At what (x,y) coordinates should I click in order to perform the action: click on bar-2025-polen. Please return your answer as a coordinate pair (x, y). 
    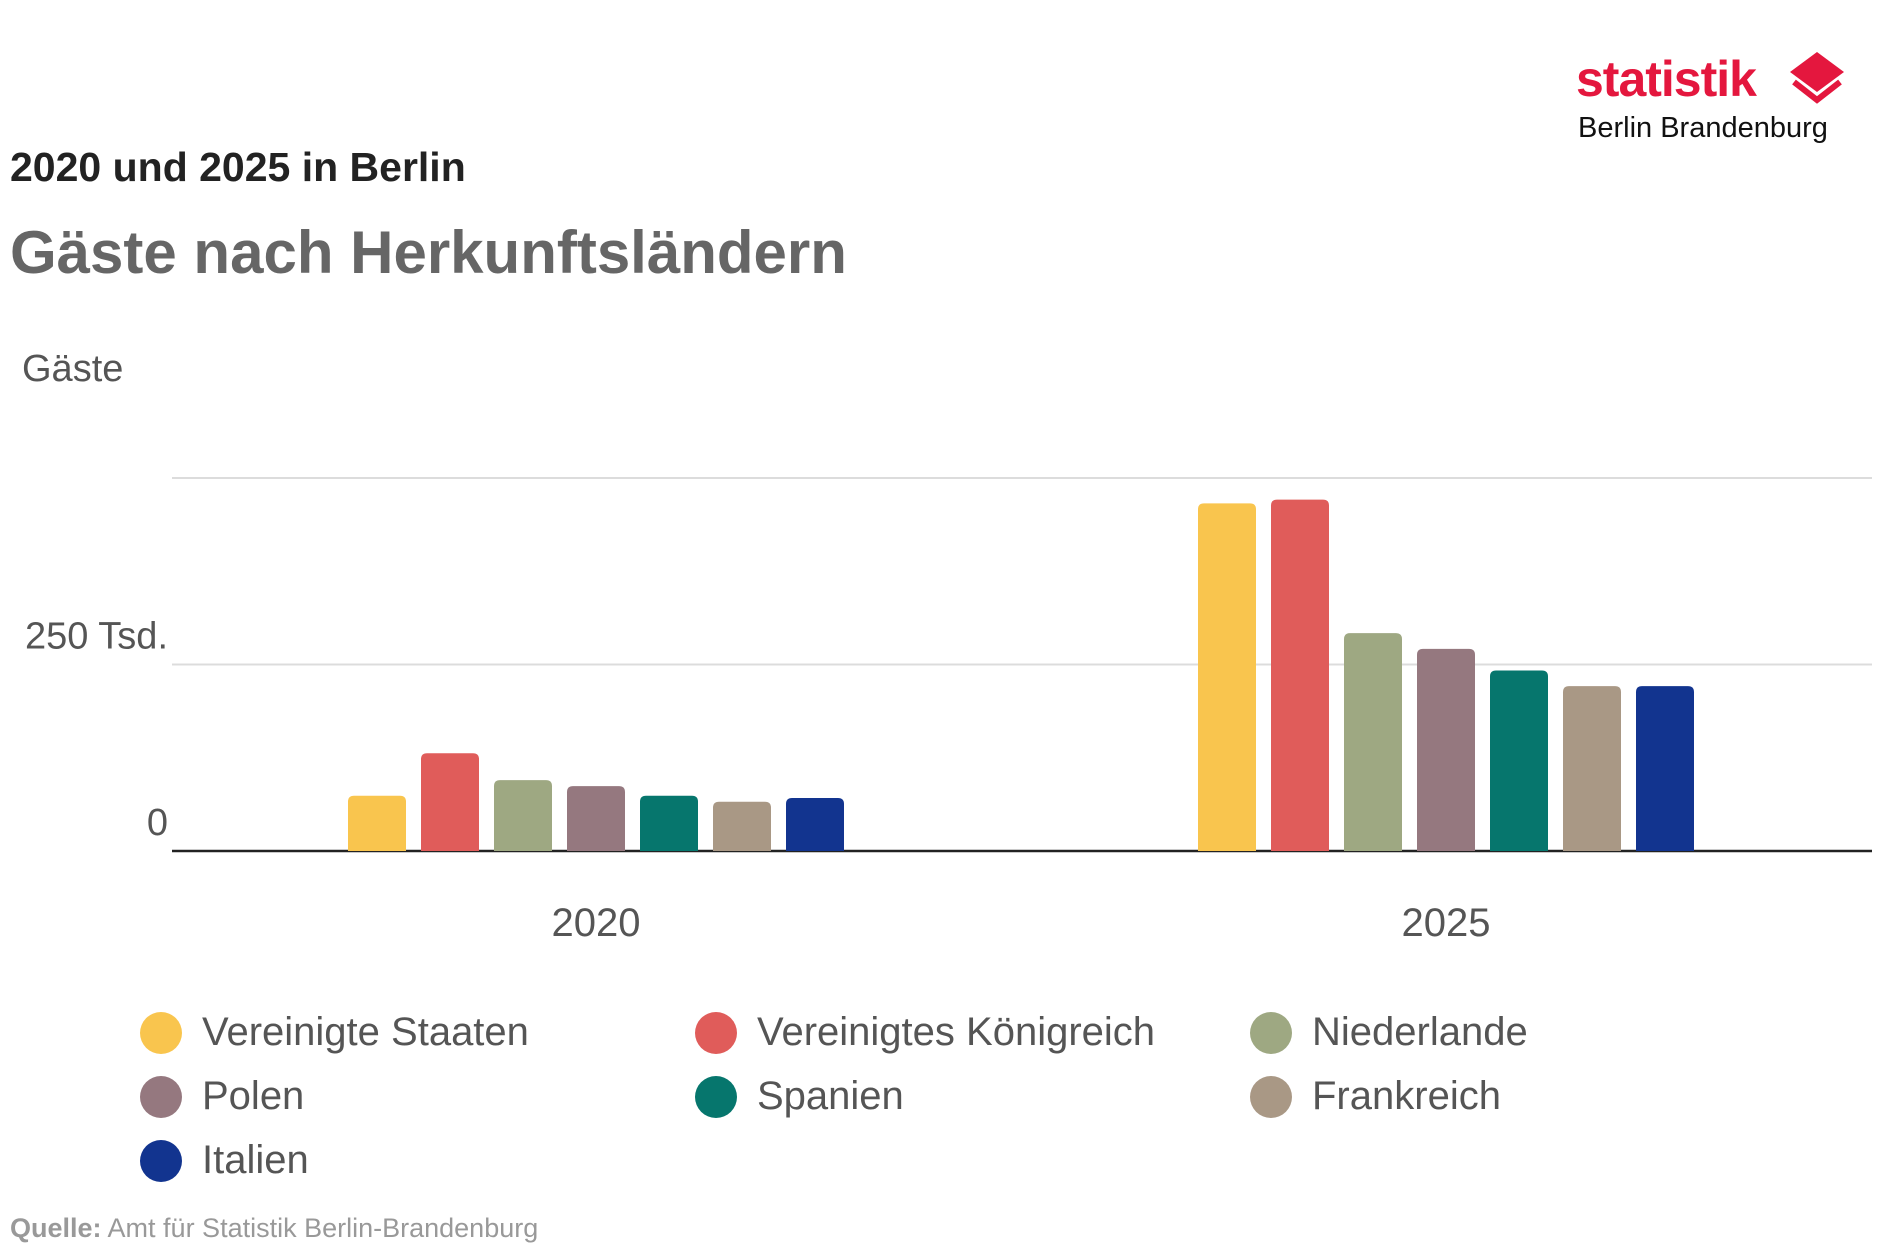
    Looking at the image, I should click on (1446, 749).